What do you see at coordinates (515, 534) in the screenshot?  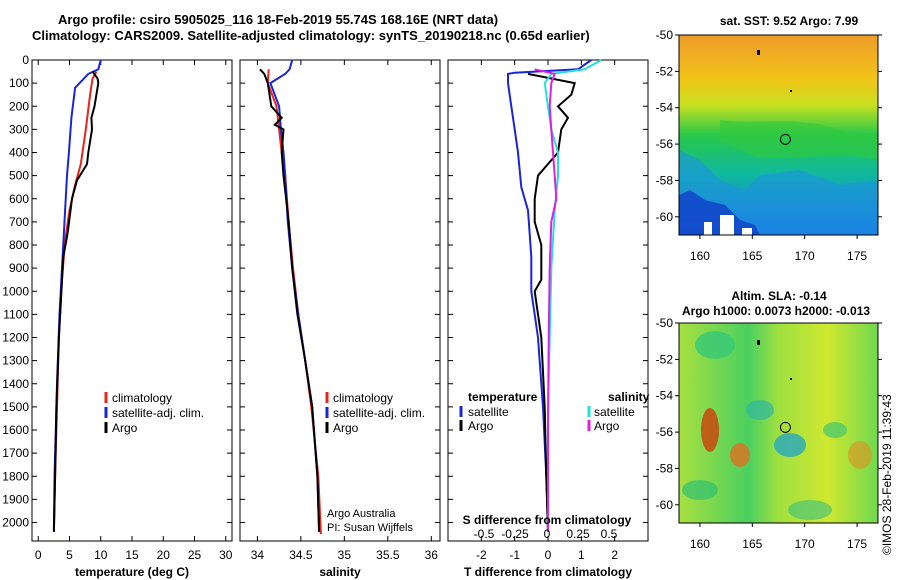 I see `x2-tick-label: -0.25` at bounding box center [515, 534].